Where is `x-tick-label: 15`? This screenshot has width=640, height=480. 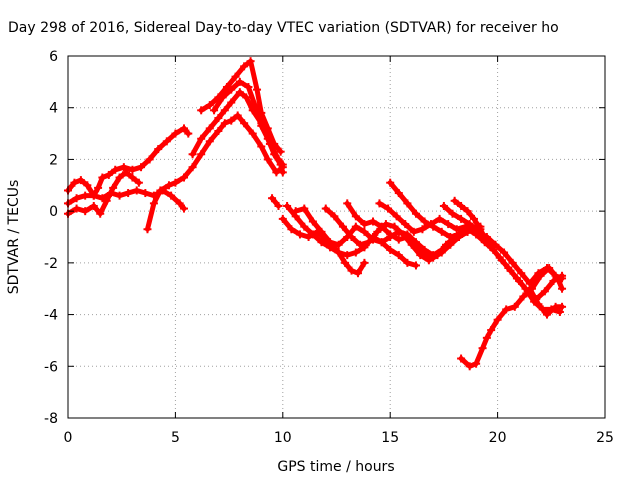 x-tick-label: 15 is located at coordinates (390, 438).